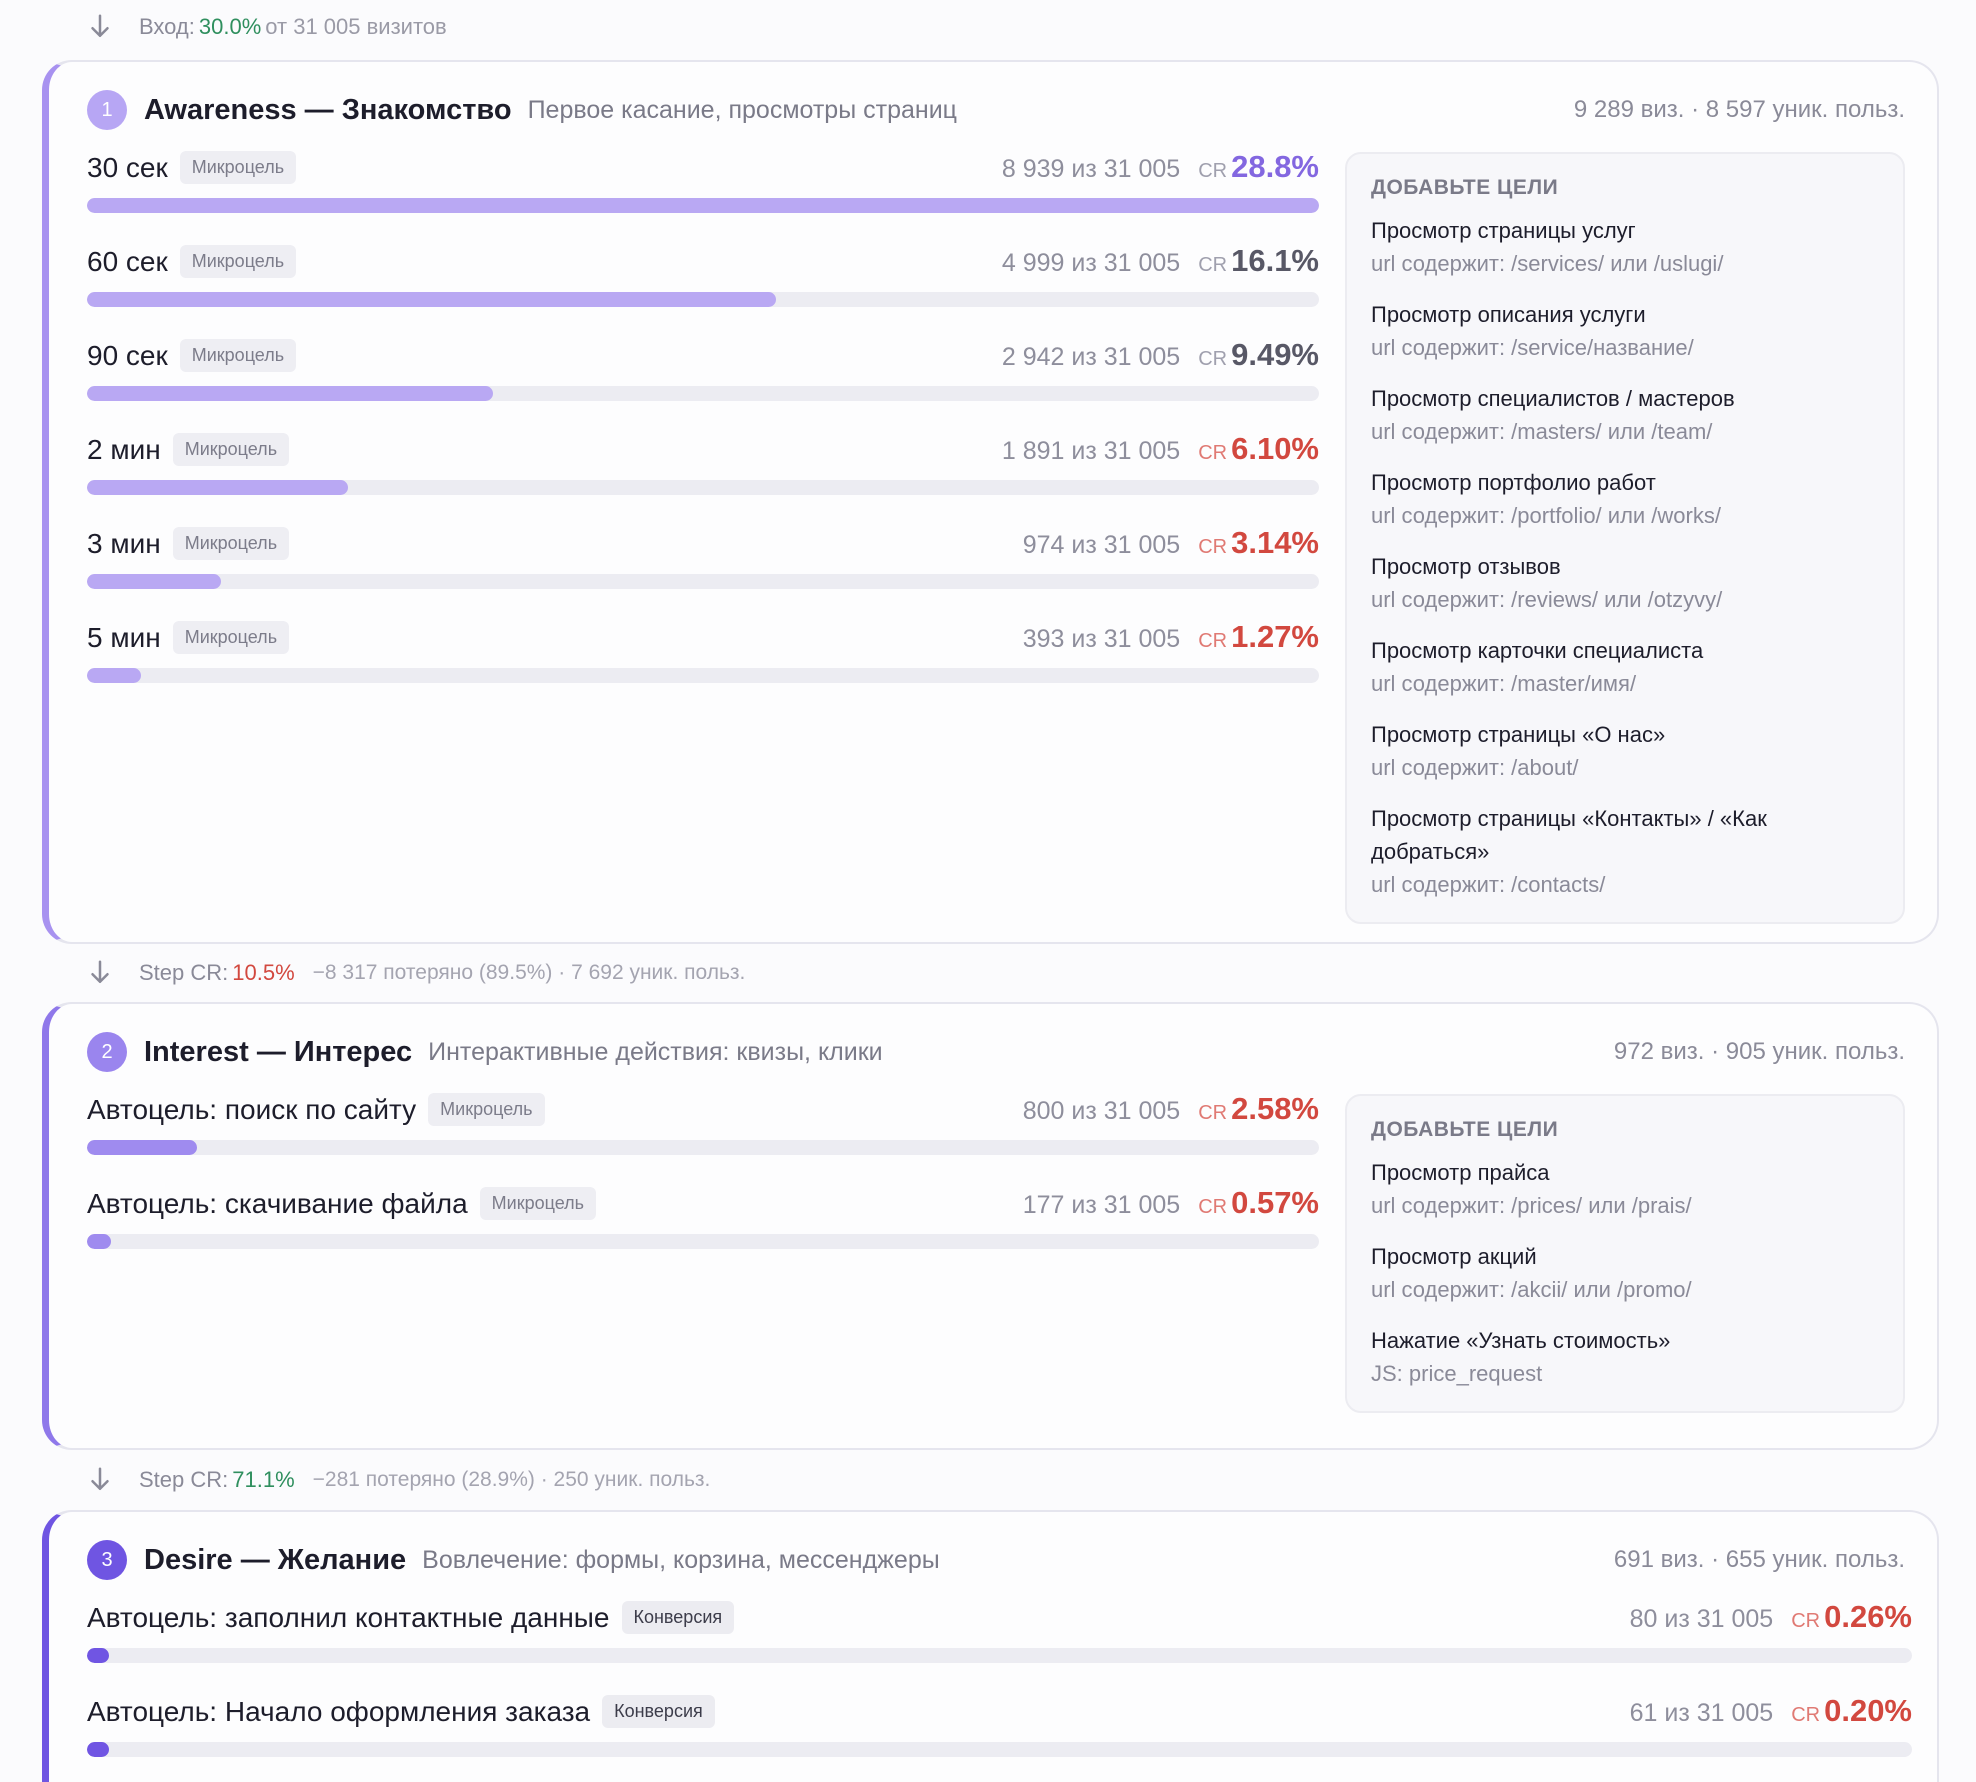 This screenshot has width=1976, height=1782. I want to click on goal-name: 3 мин, so click(124, 543).